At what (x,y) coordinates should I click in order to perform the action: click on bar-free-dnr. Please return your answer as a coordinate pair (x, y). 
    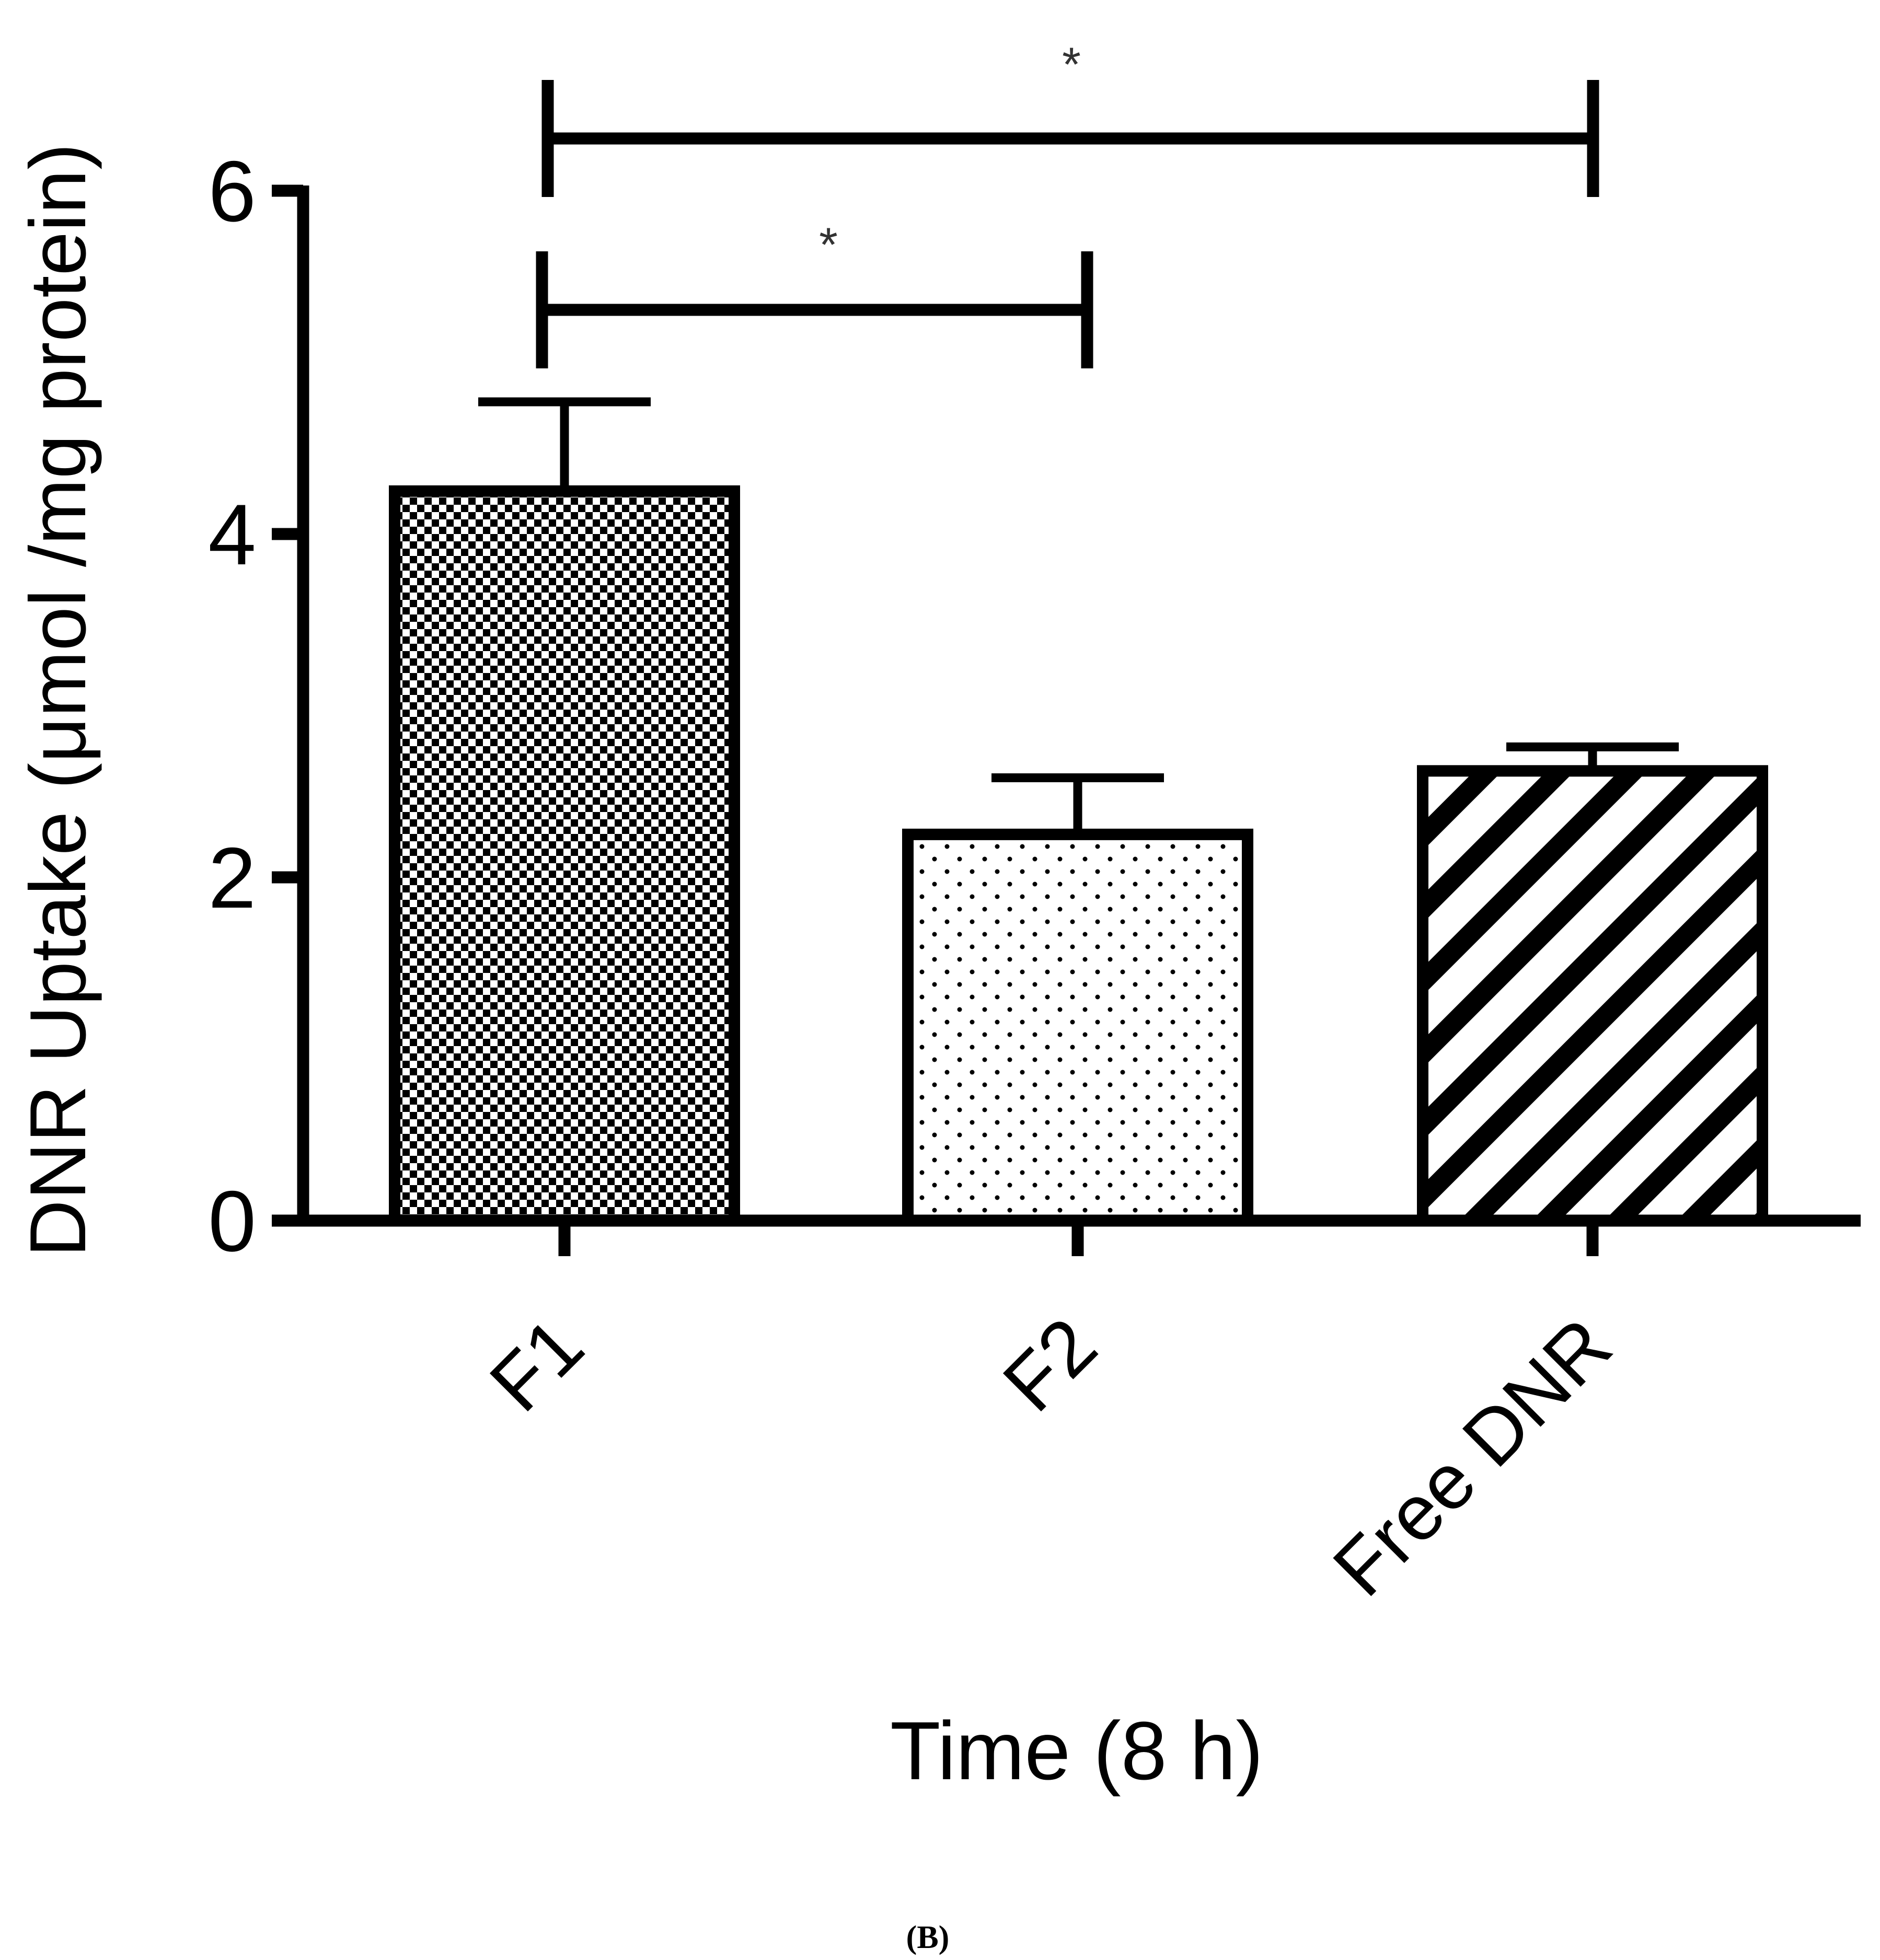
    Looking at the image, I should click on (1592, 995).